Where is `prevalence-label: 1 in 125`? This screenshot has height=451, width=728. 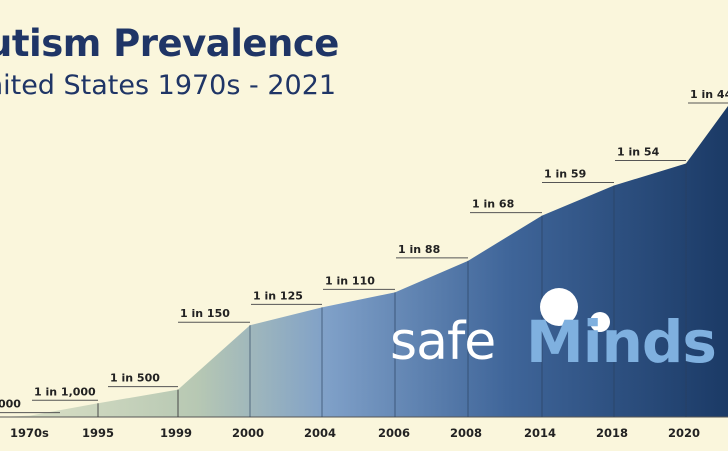
prevalence-label: 1 in 125 is located at coordinates (278, 295).